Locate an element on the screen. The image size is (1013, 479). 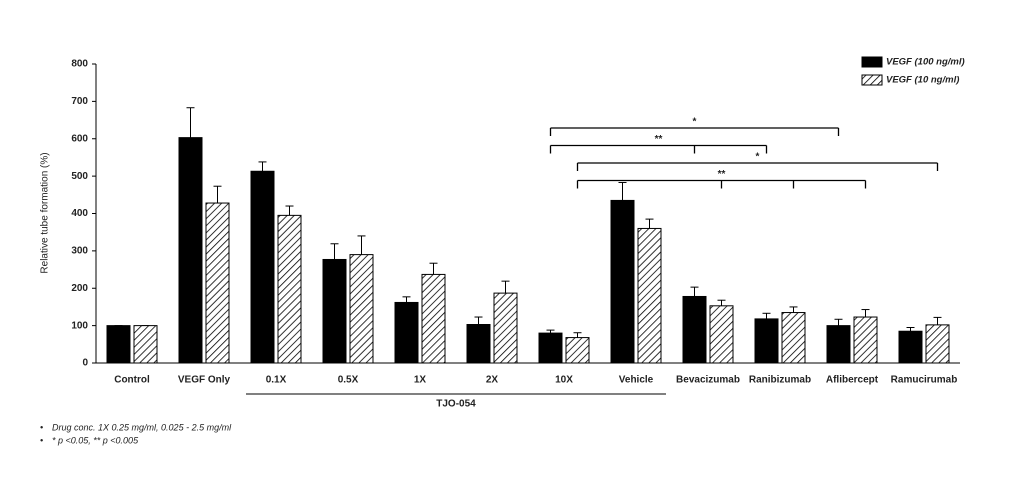
x-tick-label: 0.1X is located at coordinates (276, 380).